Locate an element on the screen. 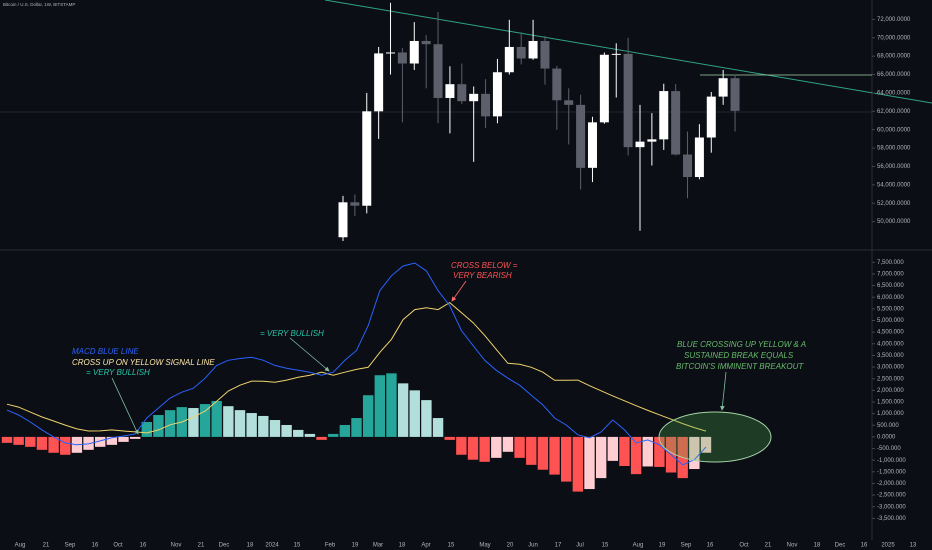 The height and width of the screenshot is (550, 932). y-tick-label: 5,500.000 is located at coordinates (890, 309).